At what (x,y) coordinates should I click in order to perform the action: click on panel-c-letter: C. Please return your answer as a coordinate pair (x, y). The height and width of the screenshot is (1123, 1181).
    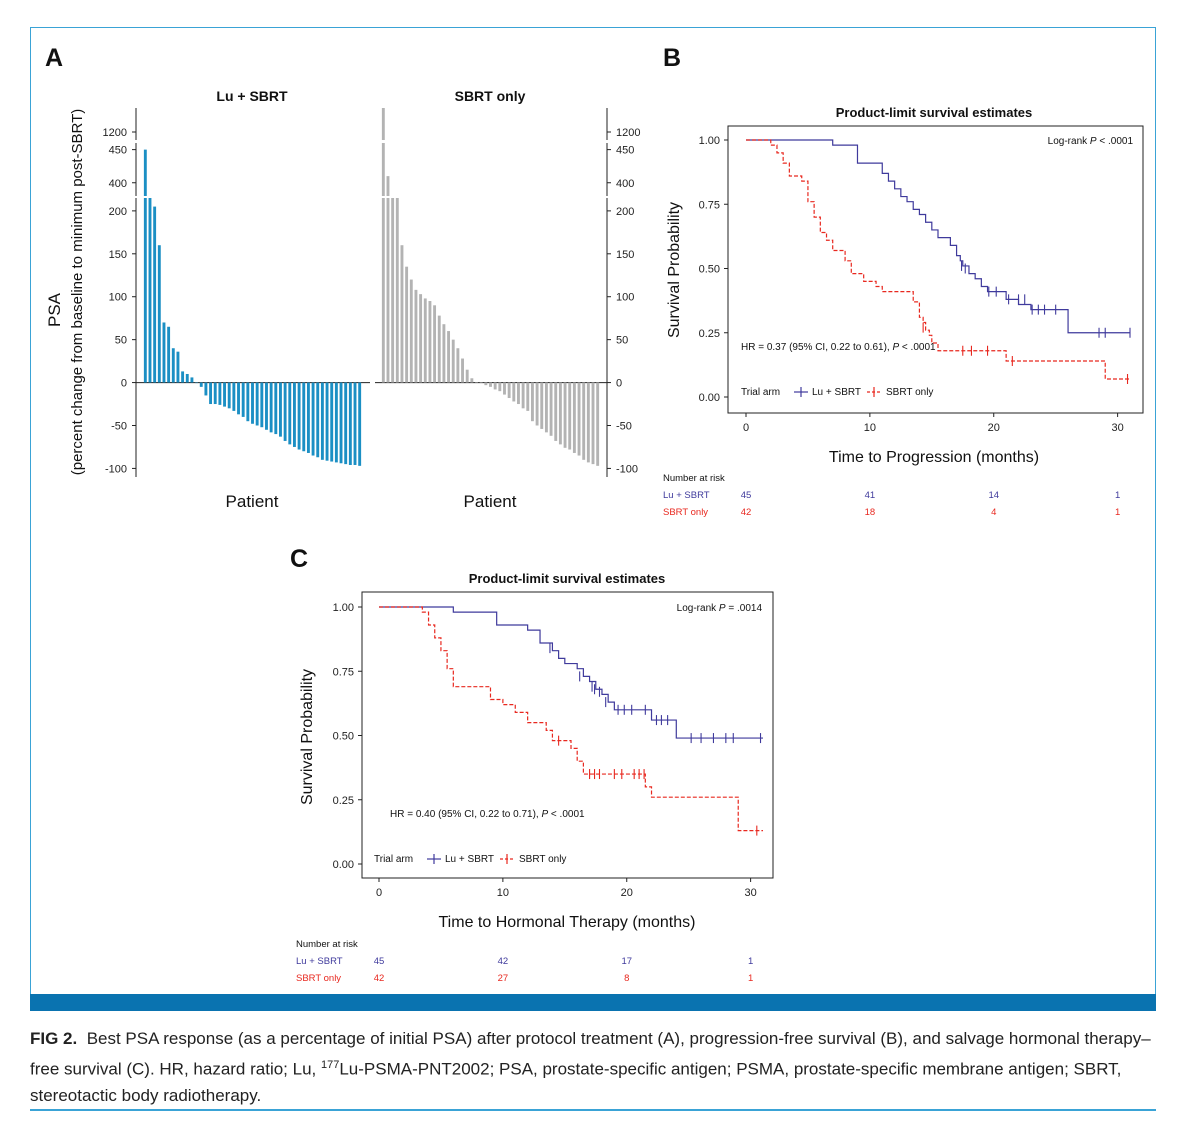
    Looking at the image, I should click on (299, 559).